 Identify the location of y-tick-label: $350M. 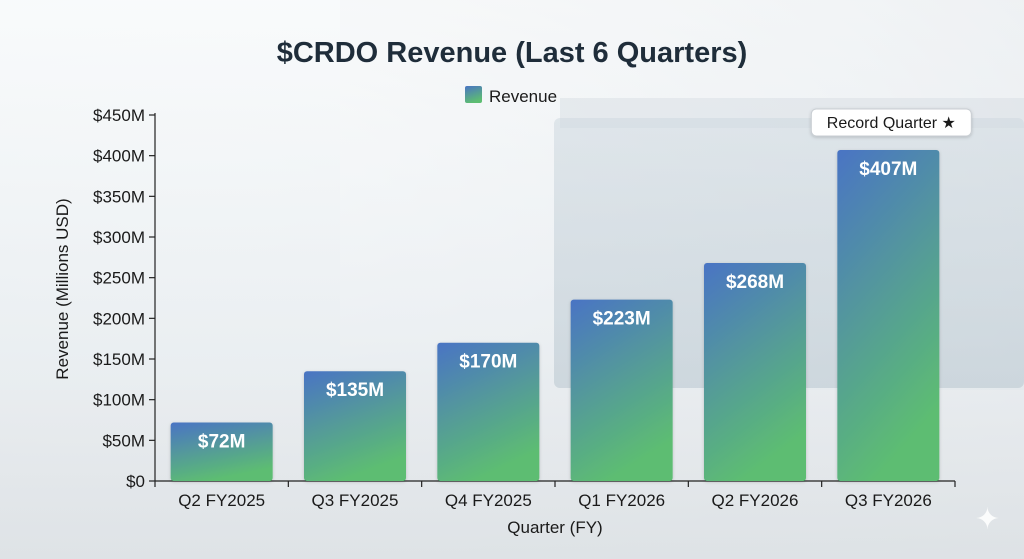
(119, 196).